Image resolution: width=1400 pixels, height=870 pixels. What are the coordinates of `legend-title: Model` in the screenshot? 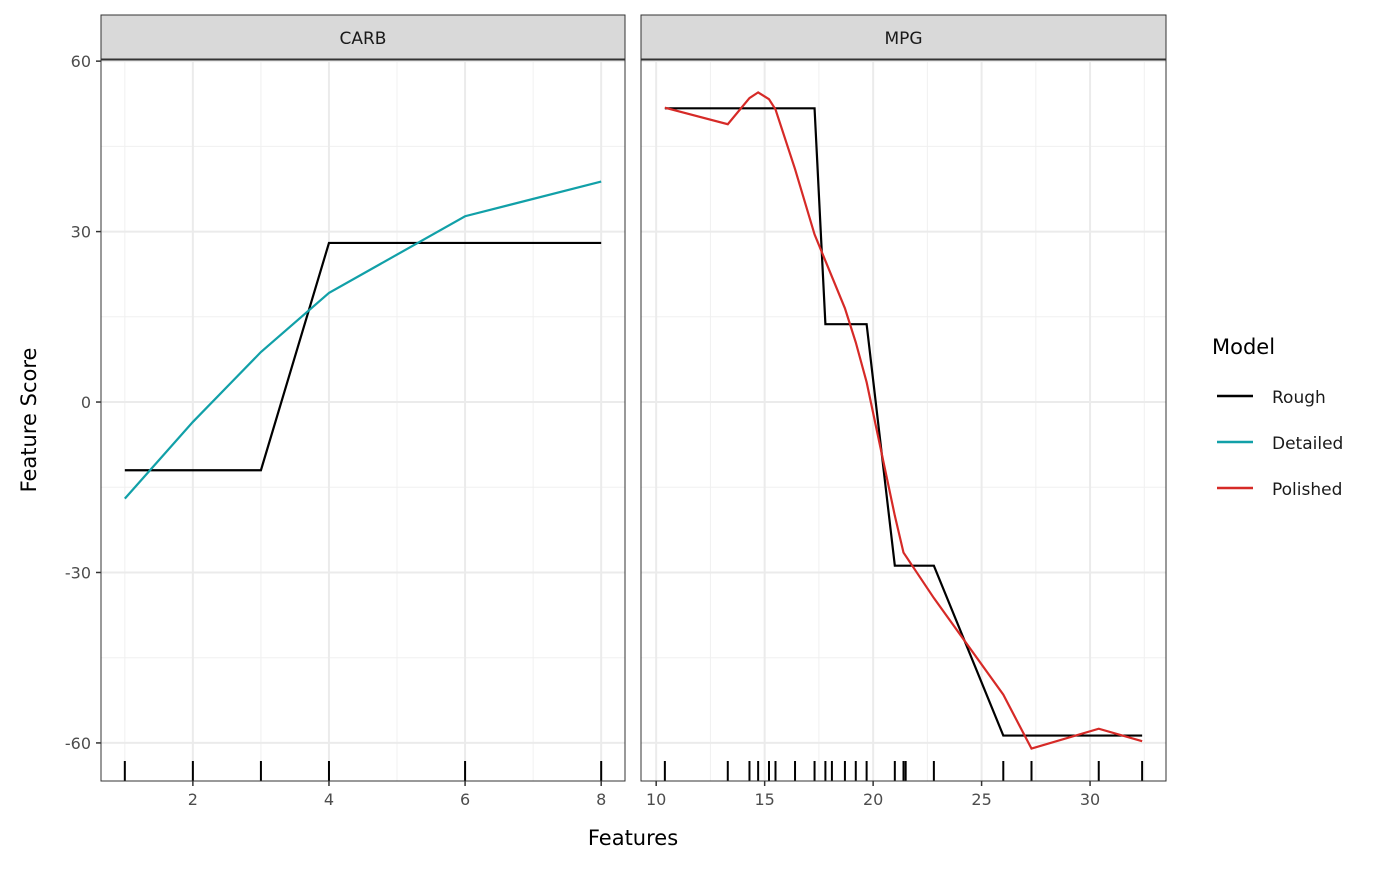 It's located at (1243, 347).